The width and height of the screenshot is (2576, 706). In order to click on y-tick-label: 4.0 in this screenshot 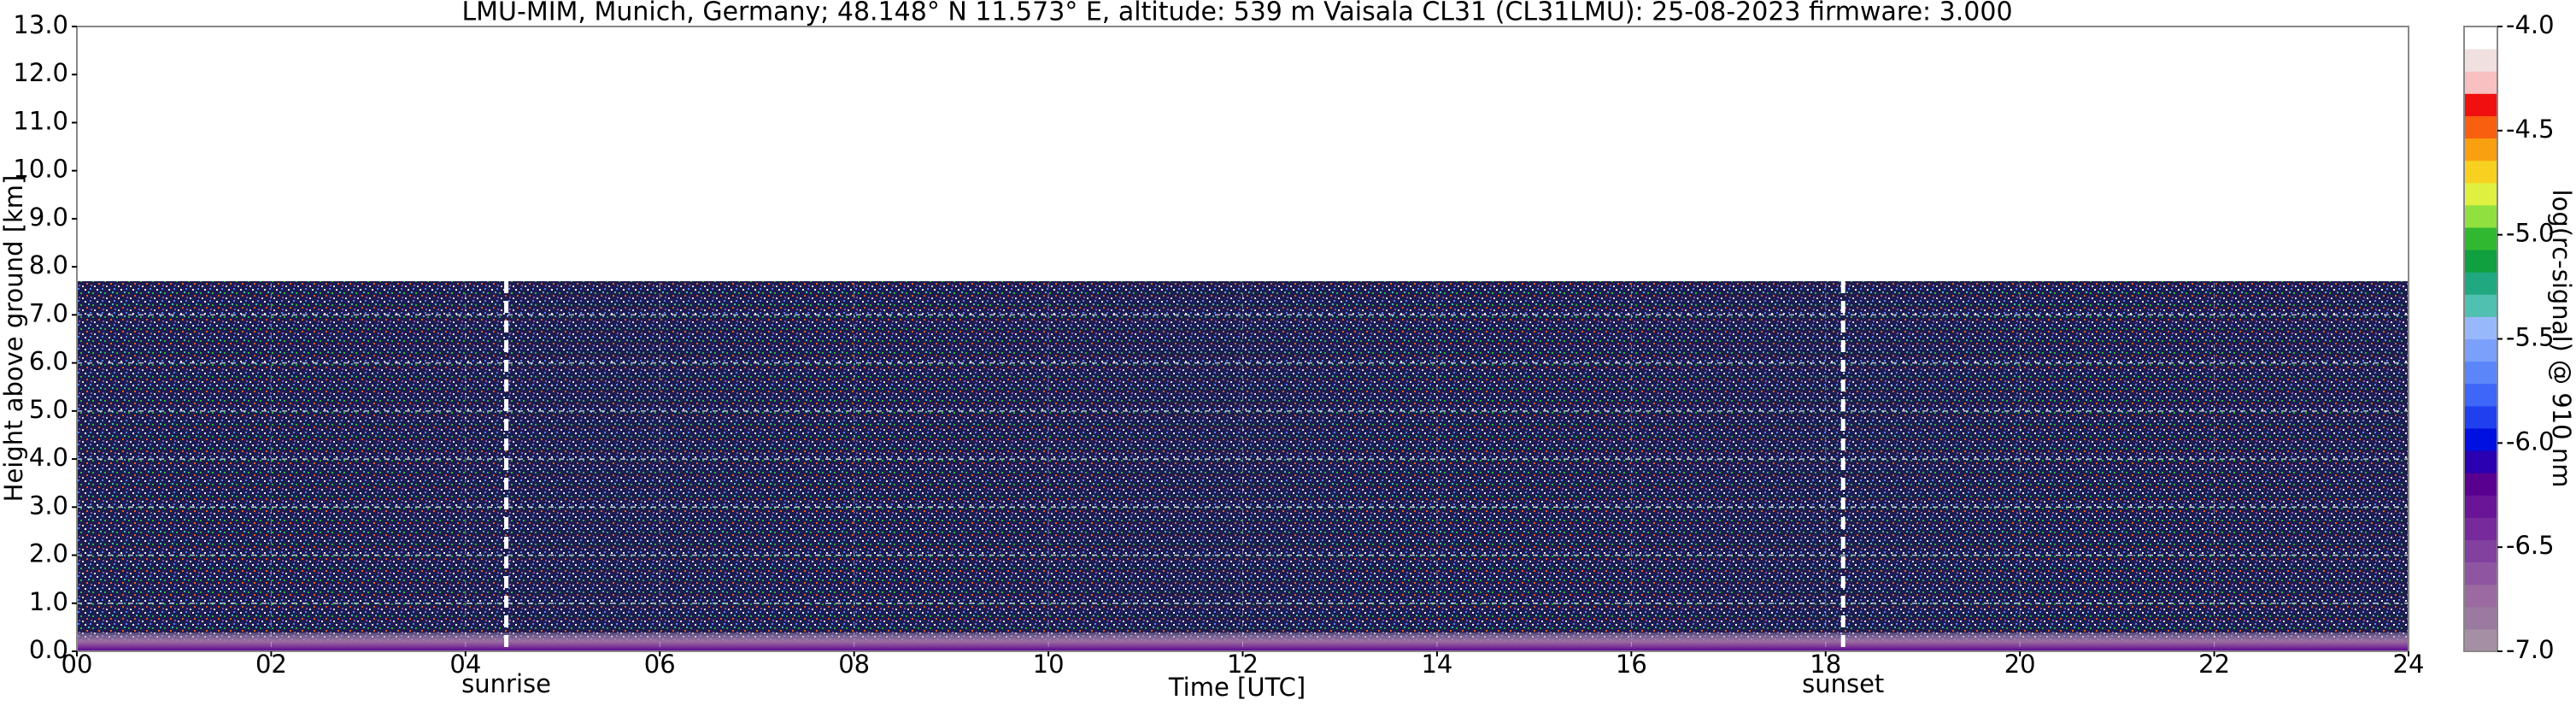, I will do `click(48, 457)`.